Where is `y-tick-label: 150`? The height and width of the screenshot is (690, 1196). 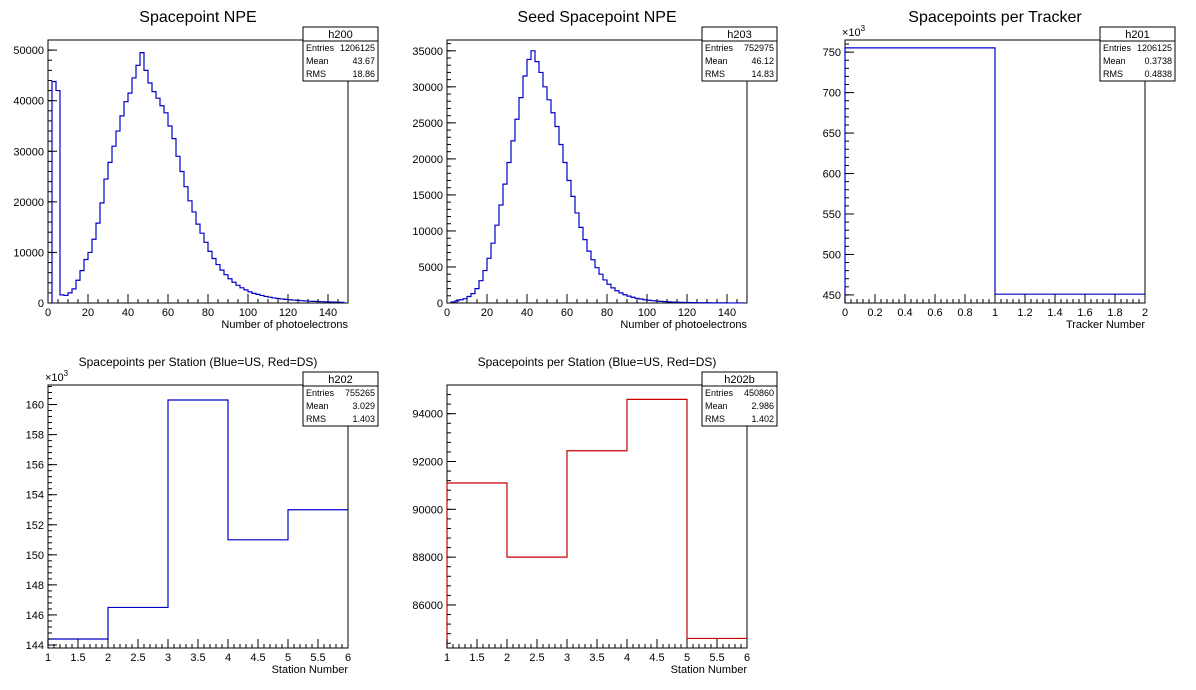
y-tick-label: 150 is located at coordinates (35, 556).